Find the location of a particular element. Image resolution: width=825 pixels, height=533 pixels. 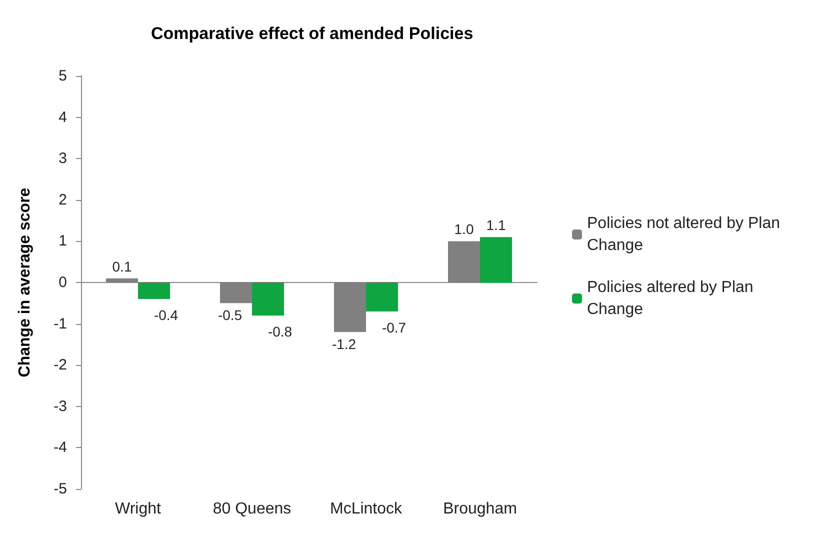

data-label: -0.5 is located at coordinates (230, 315).